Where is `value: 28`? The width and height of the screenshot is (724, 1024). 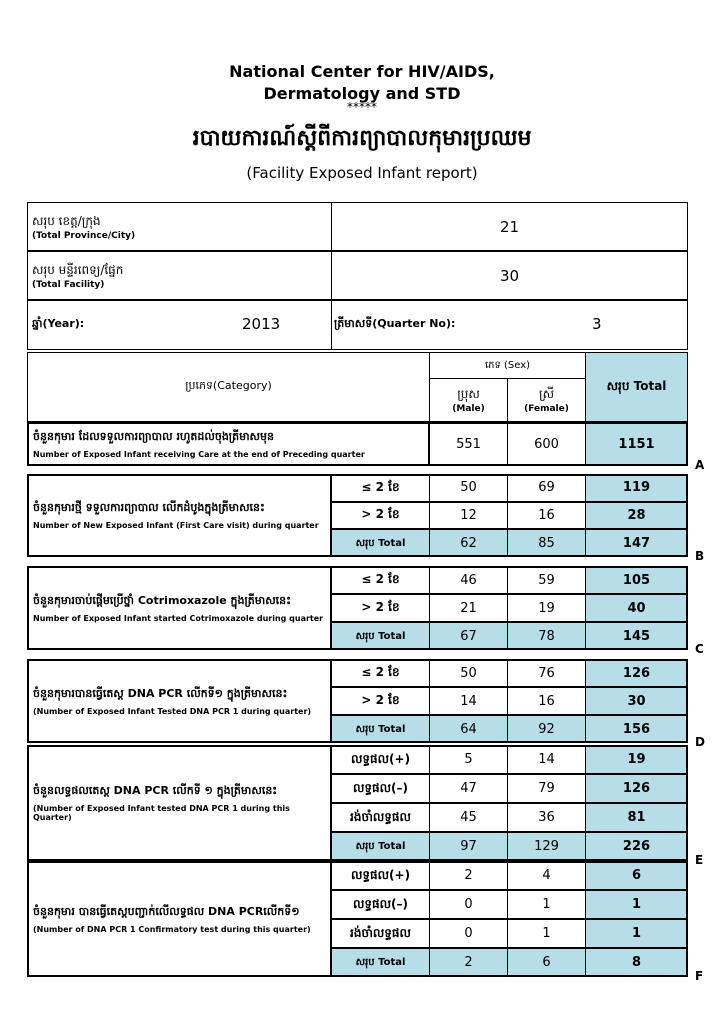 value: 28 is located at coordinates (636, 515).